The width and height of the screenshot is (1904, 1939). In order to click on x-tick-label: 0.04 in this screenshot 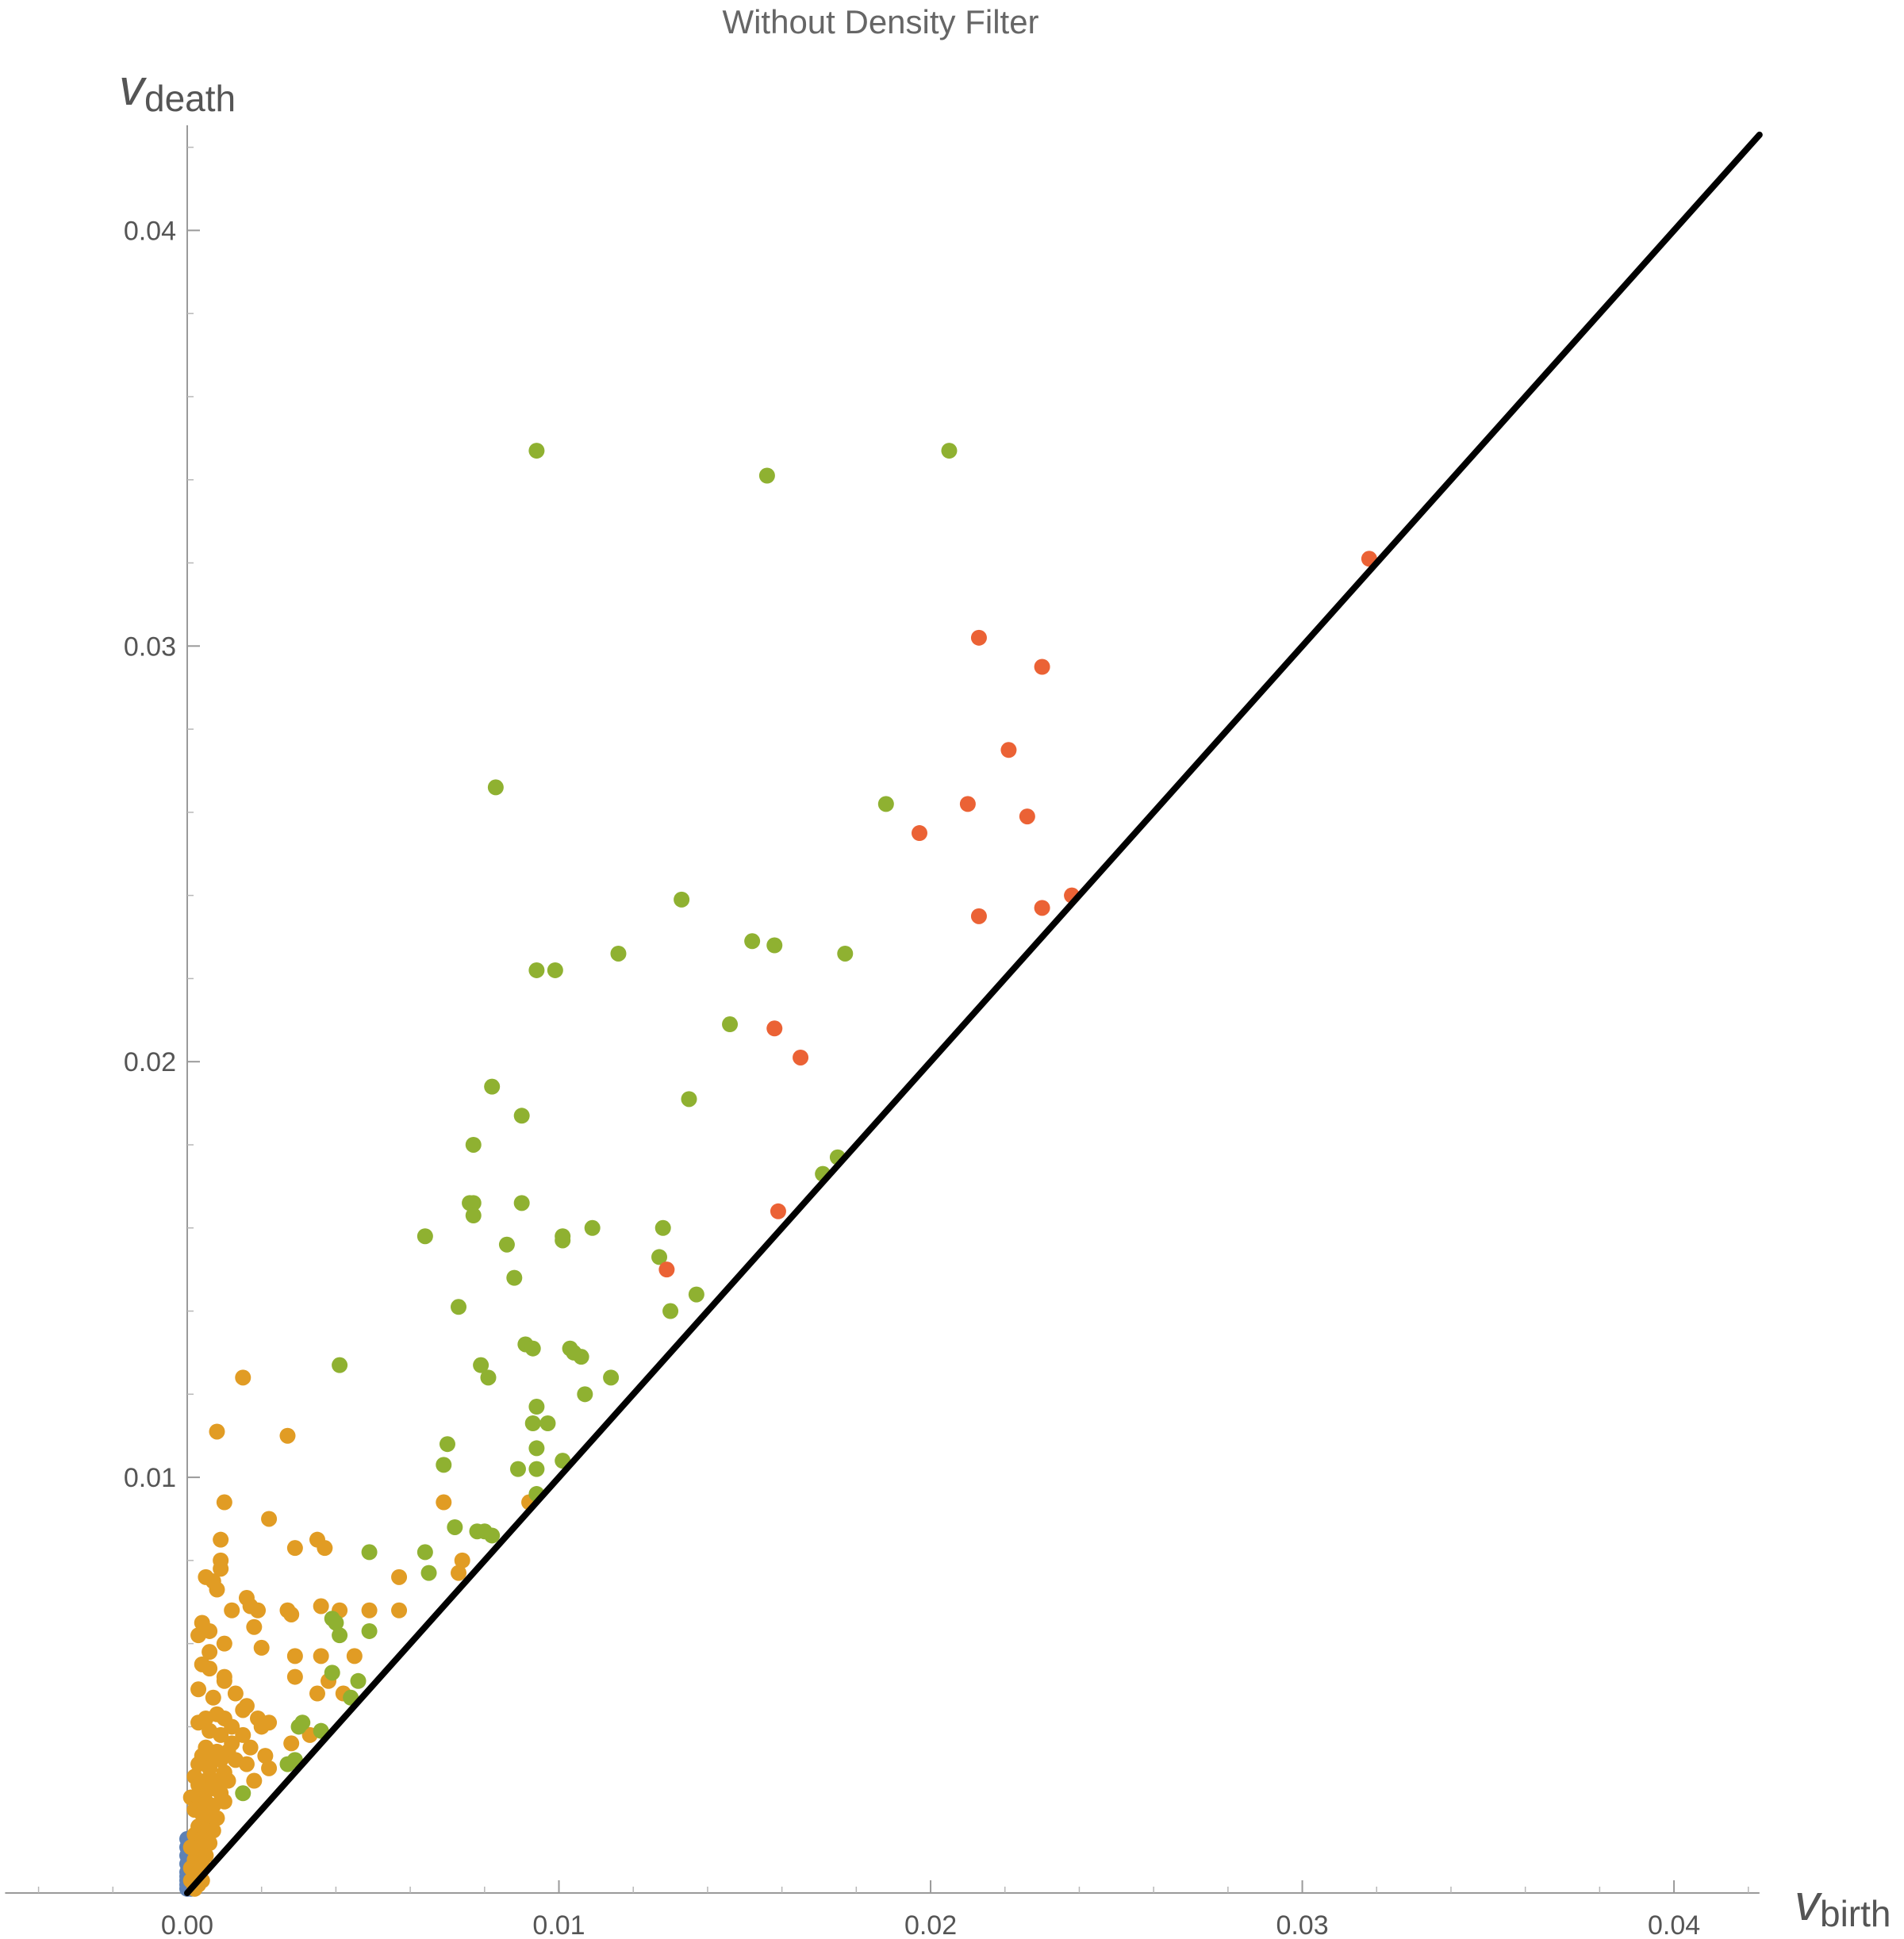, I will do `click(1674, 1924)`.